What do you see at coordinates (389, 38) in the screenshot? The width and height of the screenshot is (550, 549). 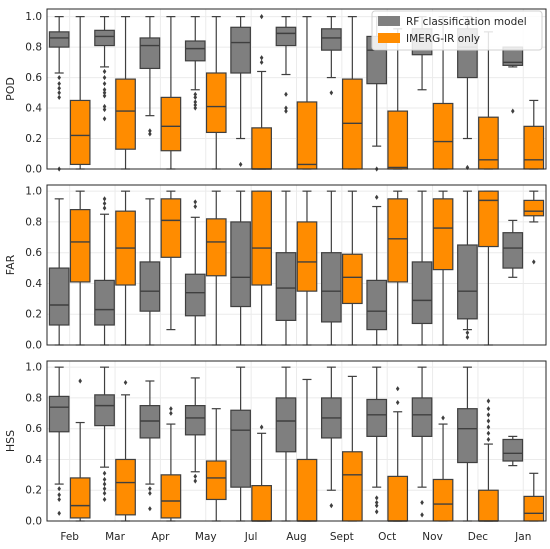 I see `legend-swatch-imerg` at bounding box center [389, 38].